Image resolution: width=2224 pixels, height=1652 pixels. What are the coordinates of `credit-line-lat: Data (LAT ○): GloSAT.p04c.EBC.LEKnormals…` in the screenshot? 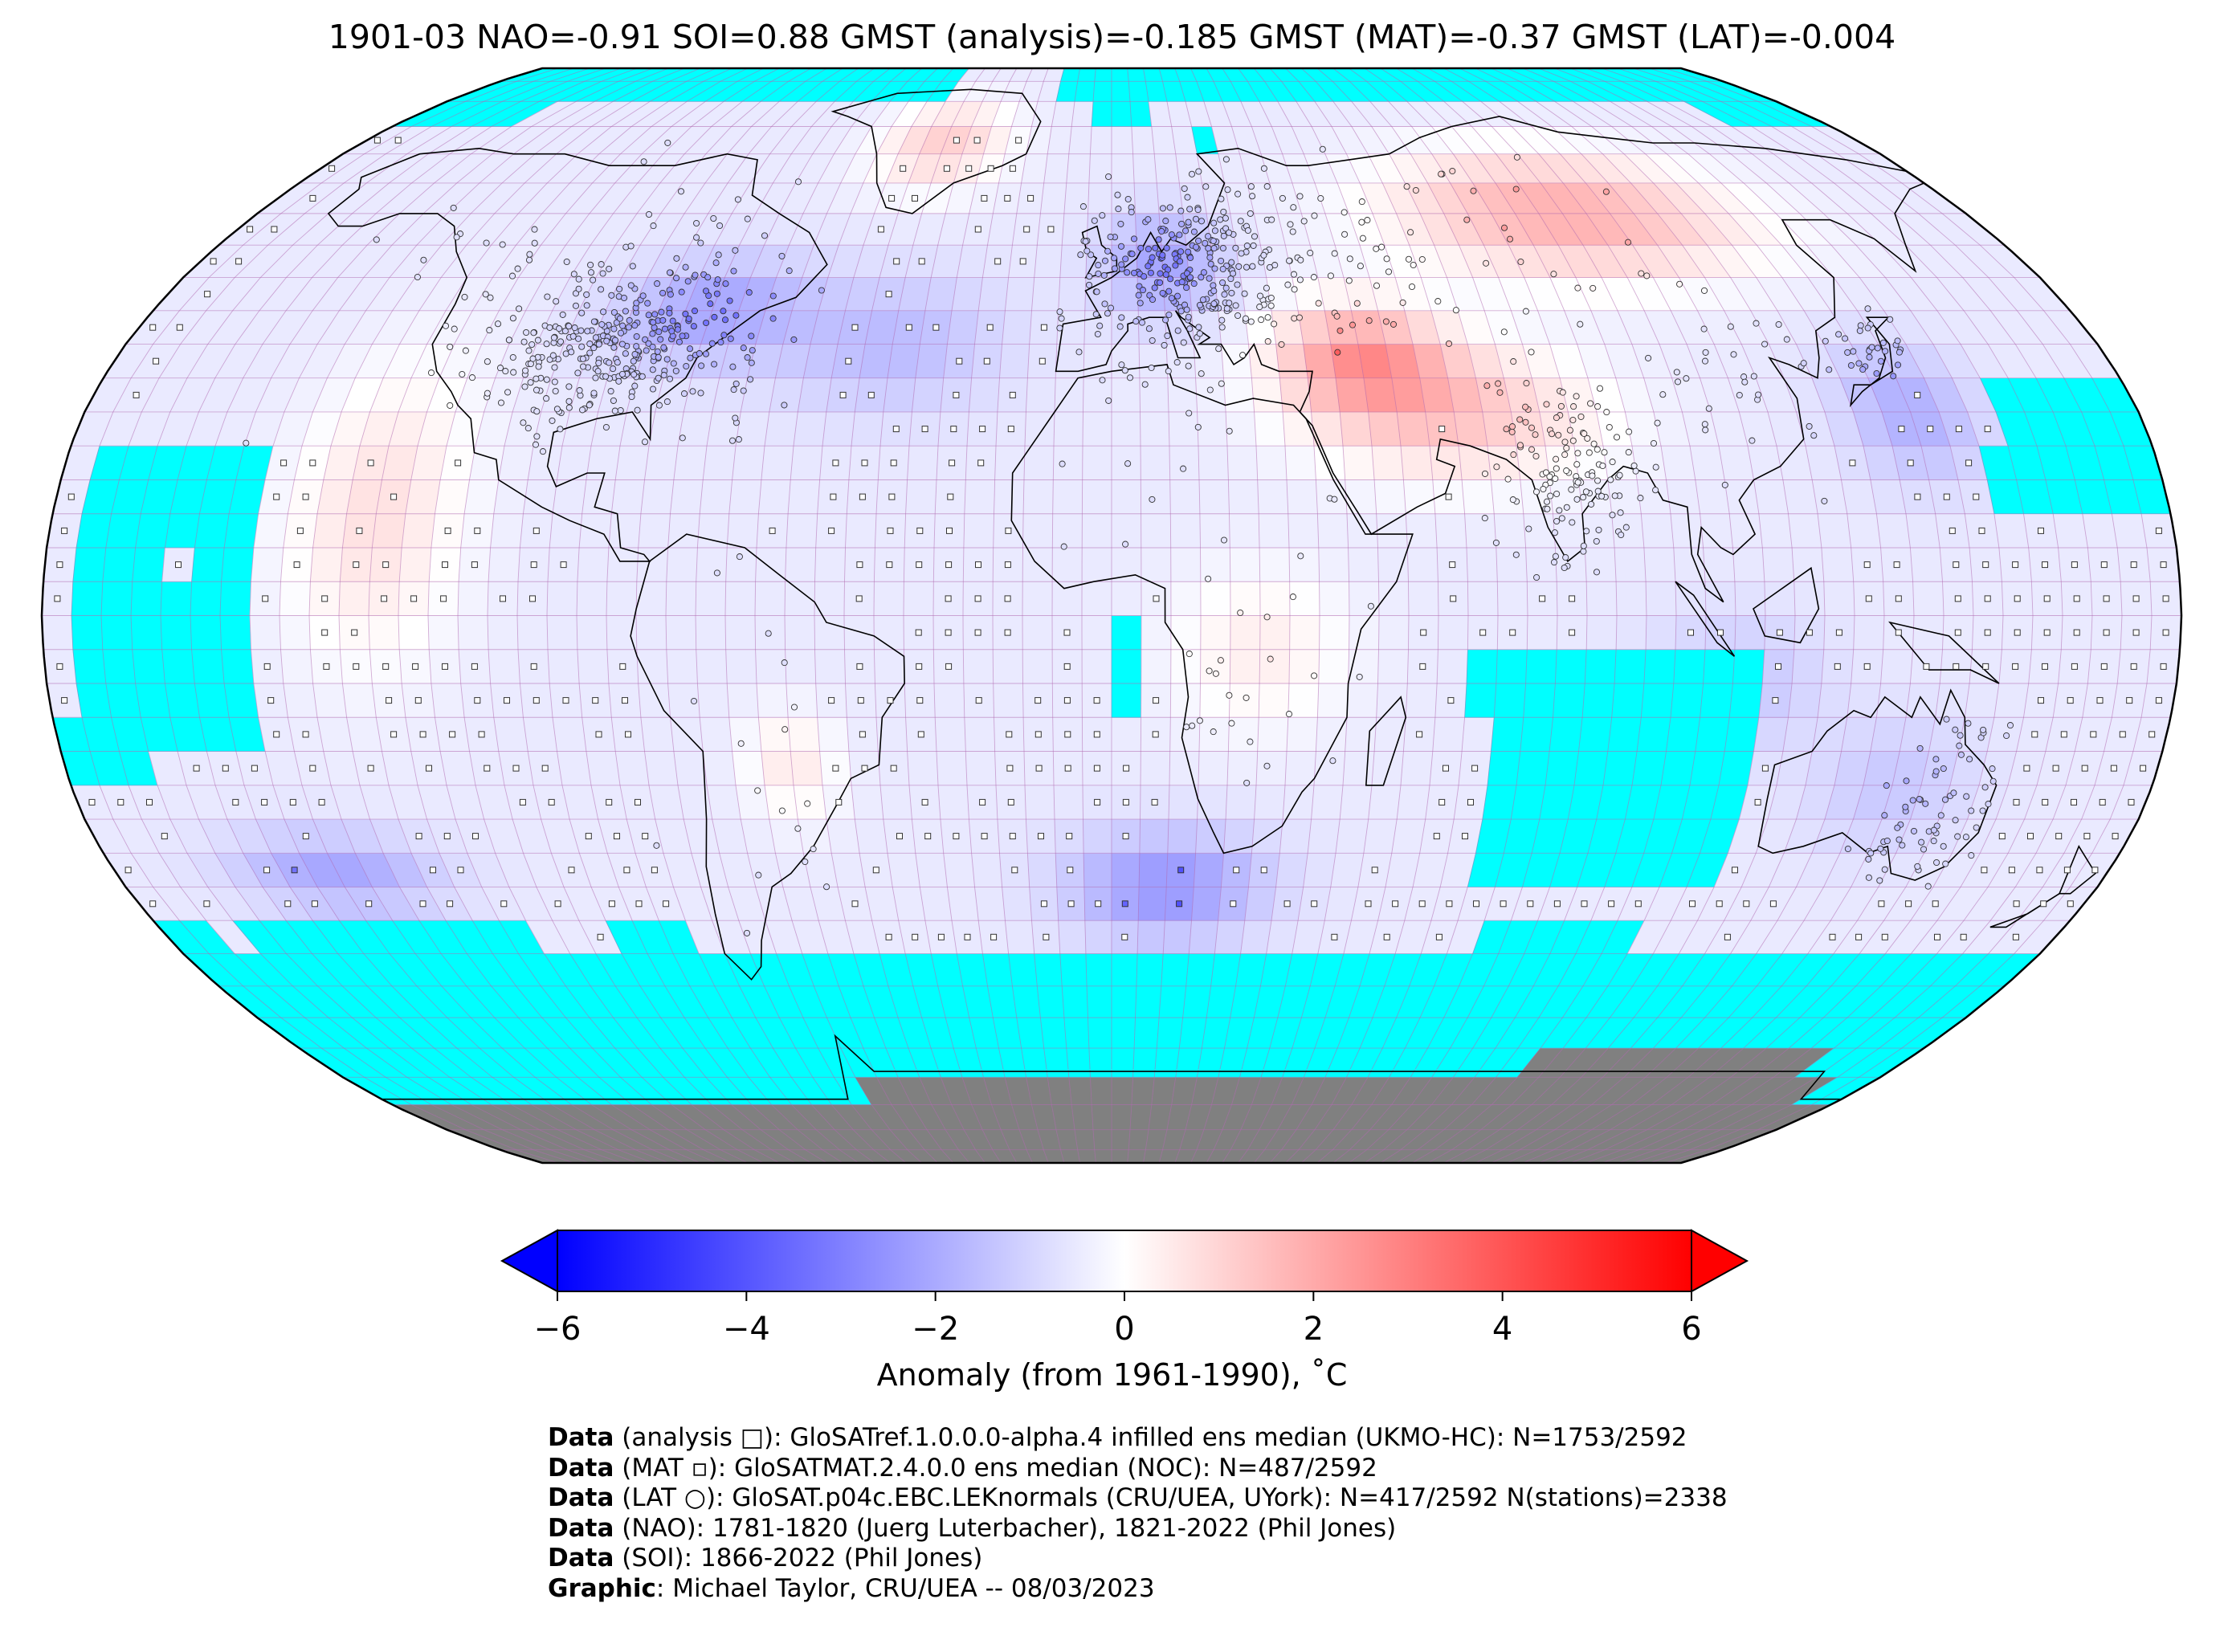 It's located at (1138, 1497).